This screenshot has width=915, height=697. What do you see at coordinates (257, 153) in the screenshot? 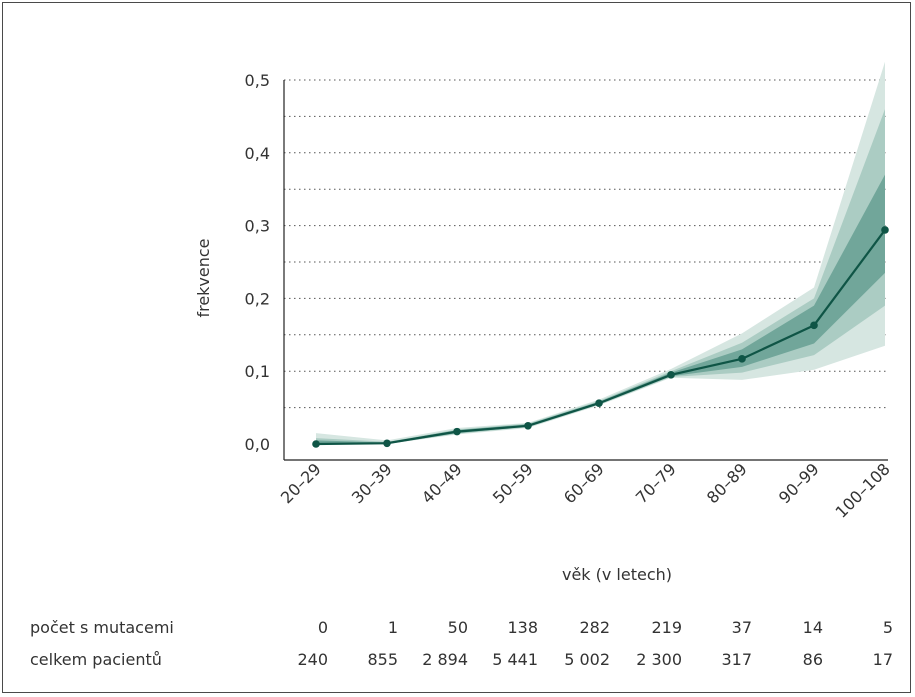
I see `y-tick-label: 0,4` at bounding box center [257, 153].